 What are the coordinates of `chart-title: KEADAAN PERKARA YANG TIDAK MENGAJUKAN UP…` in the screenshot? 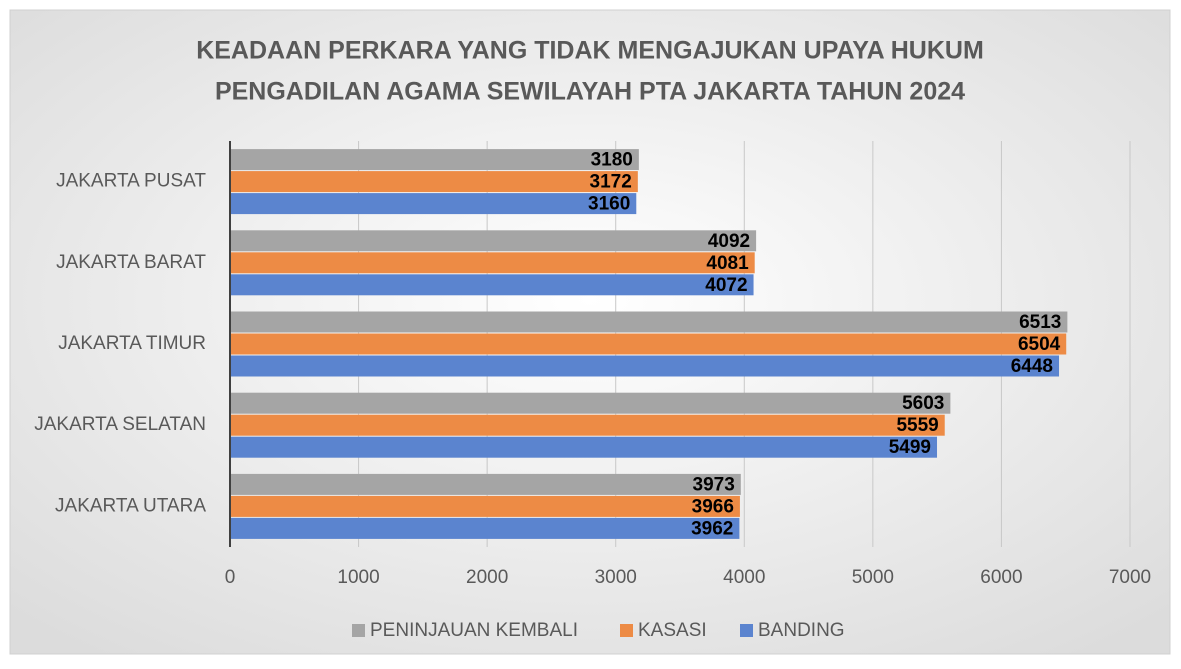 It's located at (590, 51).